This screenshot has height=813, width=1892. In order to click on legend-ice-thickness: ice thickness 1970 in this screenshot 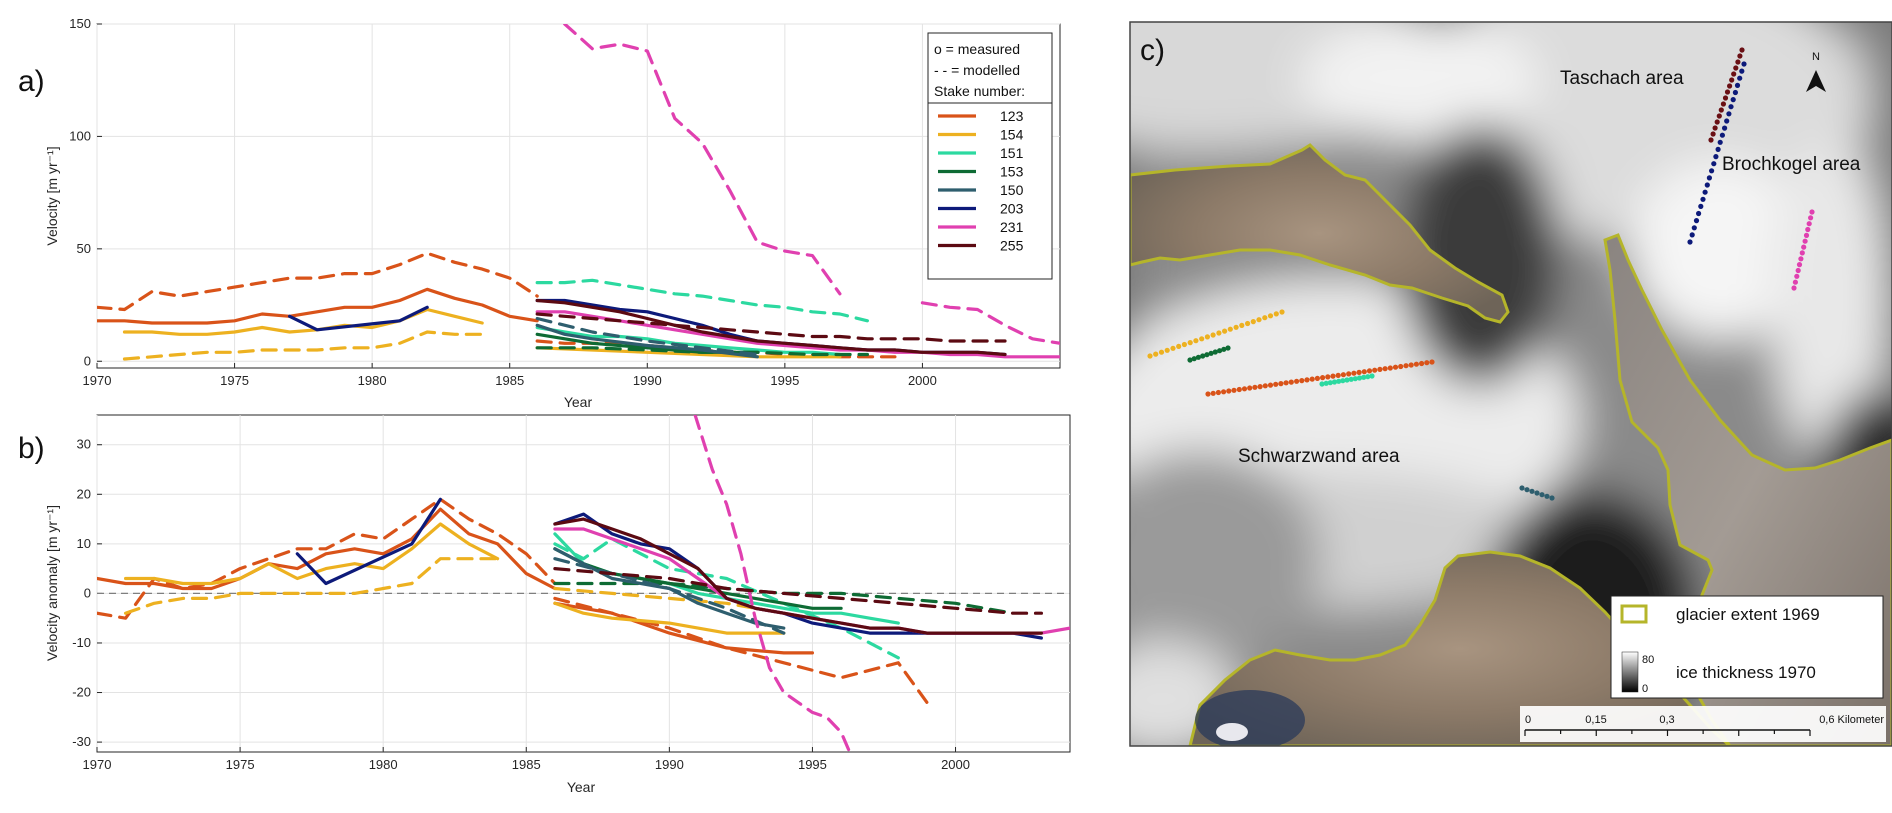, I will do `click(1746, 672)`.